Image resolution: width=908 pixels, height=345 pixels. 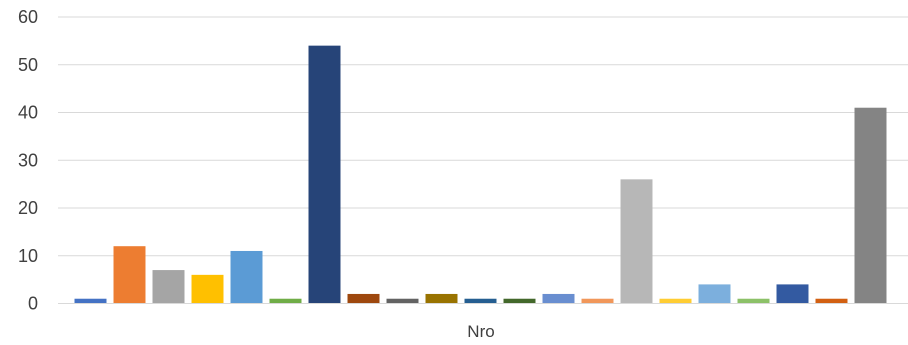 What do you see at coordinates (28, 208) in the screenshot?
I see `y-tick-label: 20` at bounding box center [28, 208].